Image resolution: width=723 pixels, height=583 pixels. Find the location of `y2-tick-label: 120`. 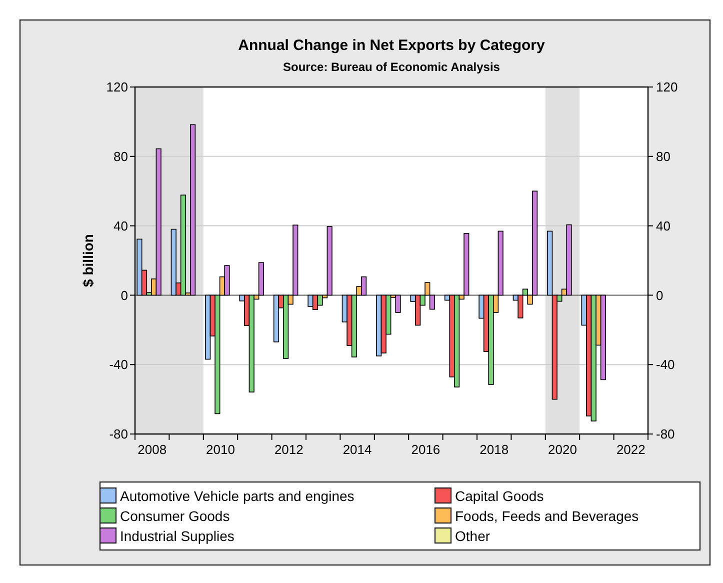

y2-tick-label: 120 is located at coordinates (667, 87).